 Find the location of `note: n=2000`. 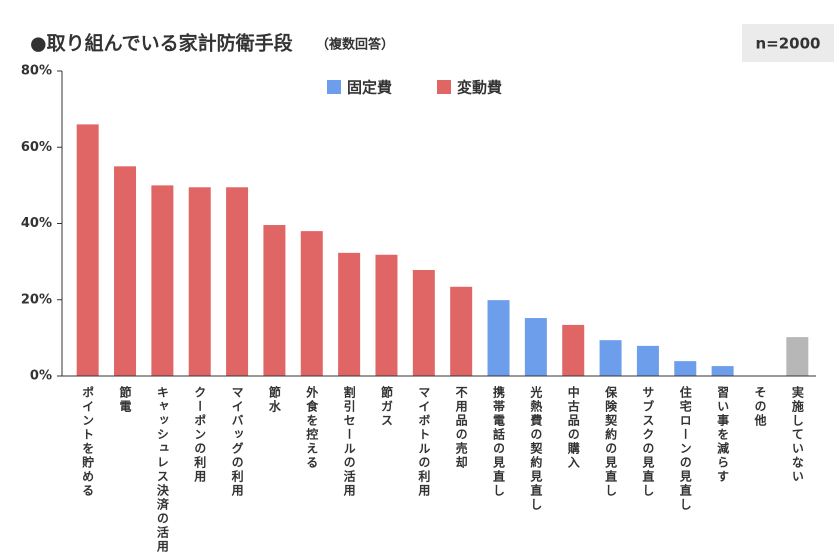

note: n=2000 is located at coordinates (788, 44).